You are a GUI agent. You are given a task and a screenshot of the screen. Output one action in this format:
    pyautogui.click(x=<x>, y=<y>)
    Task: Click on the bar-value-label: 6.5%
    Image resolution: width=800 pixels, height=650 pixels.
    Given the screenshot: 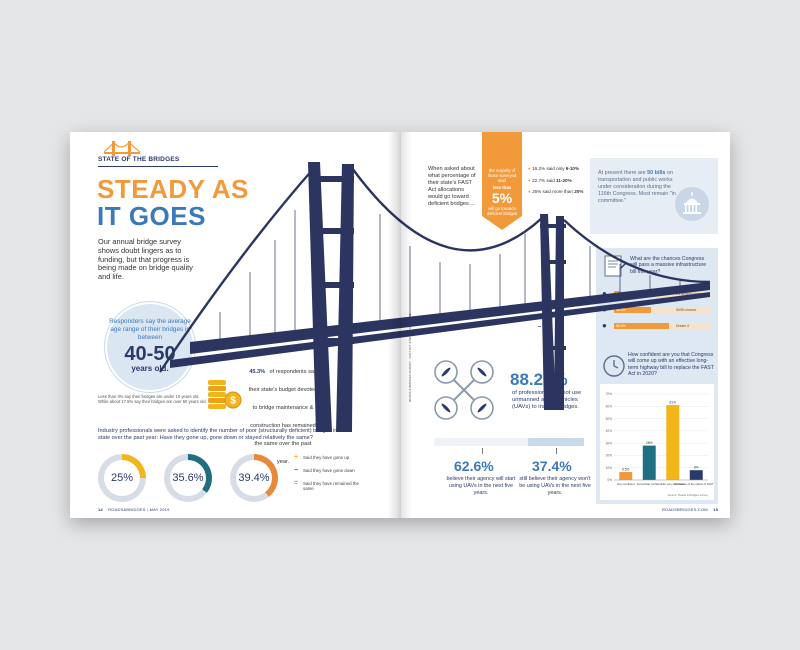 What is the action you would take?
    pyautogui.click(x=625, y=470)
    